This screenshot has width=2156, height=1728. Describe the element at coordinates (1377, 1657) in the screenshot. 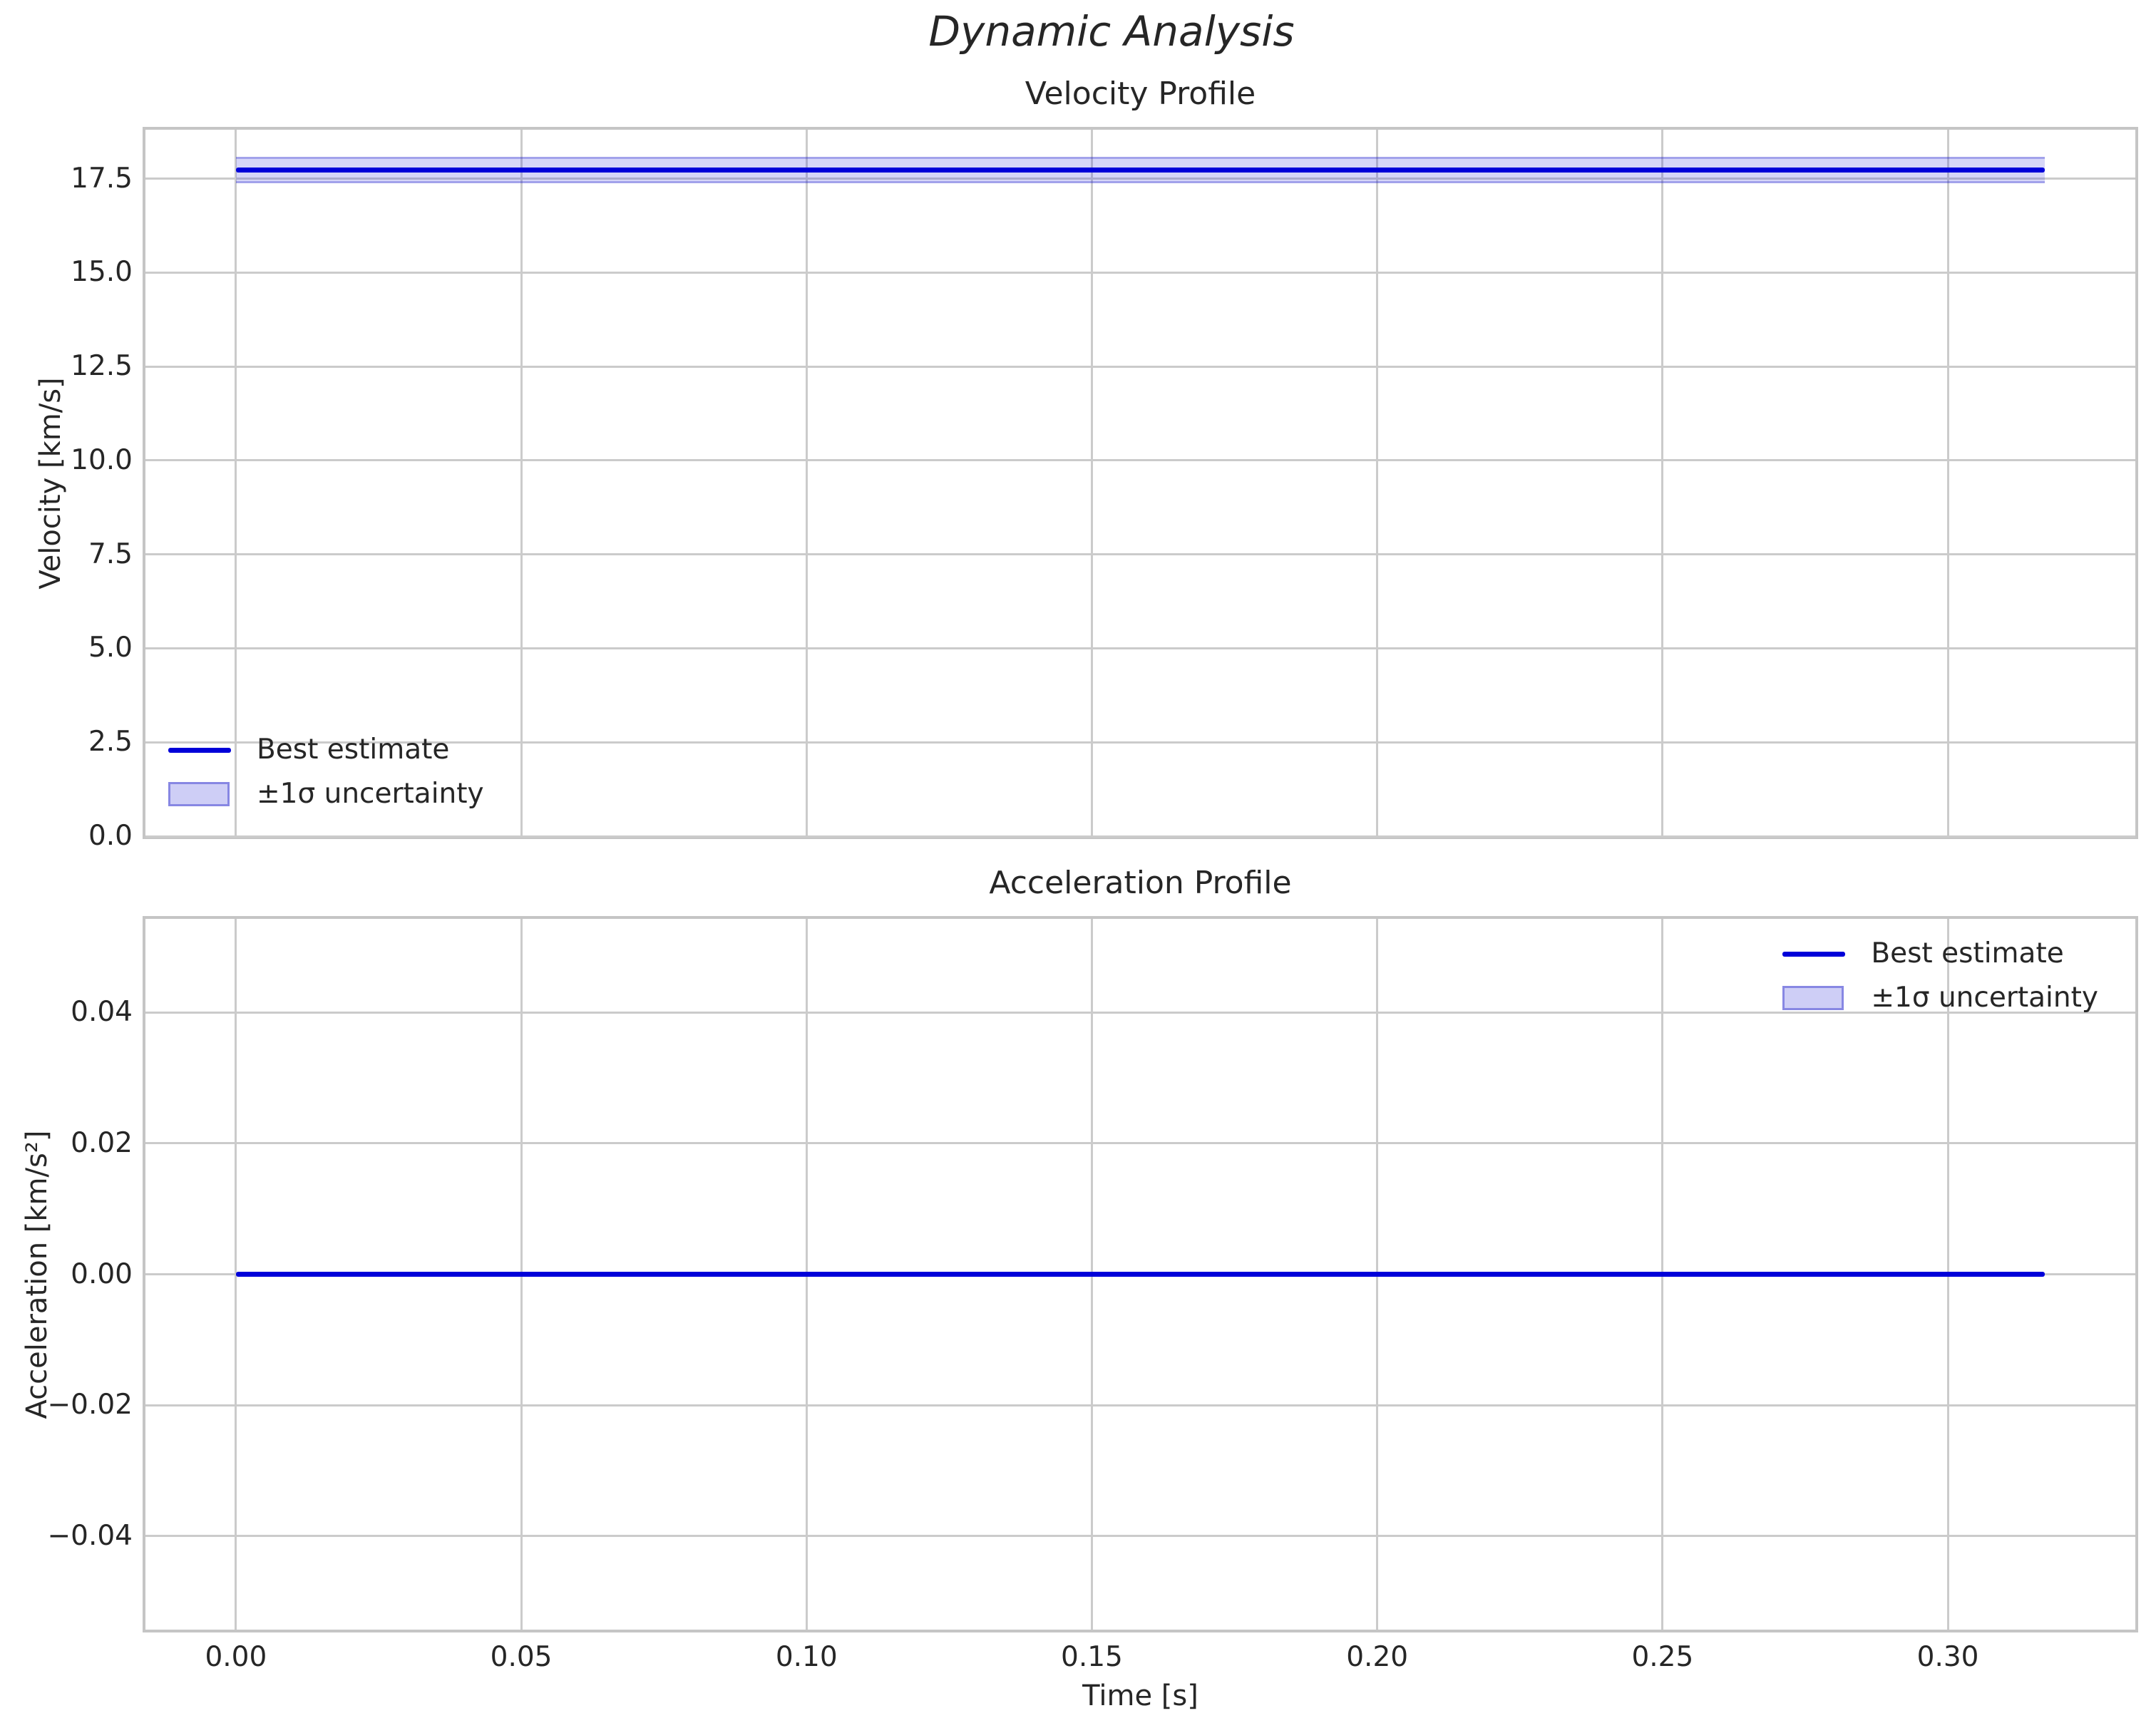

I see `x-tick-label: 0.20` at that location.